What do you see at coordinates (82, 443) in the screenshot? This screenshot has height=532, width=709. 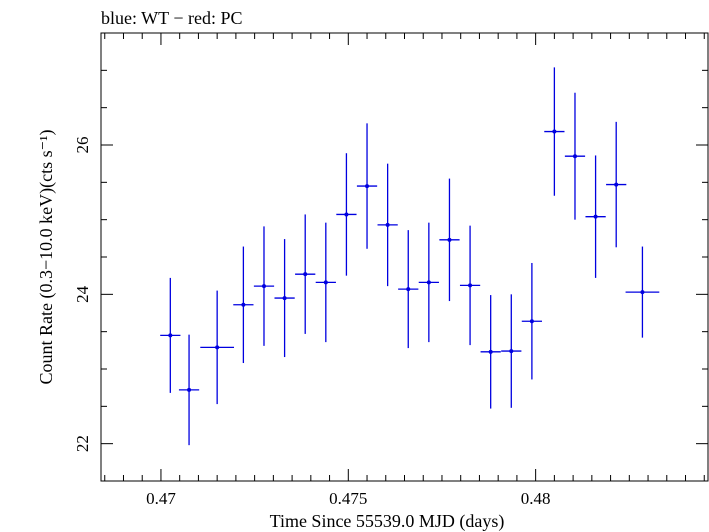 I see `y-tick-label: 22` at bounding box center [82, 443].